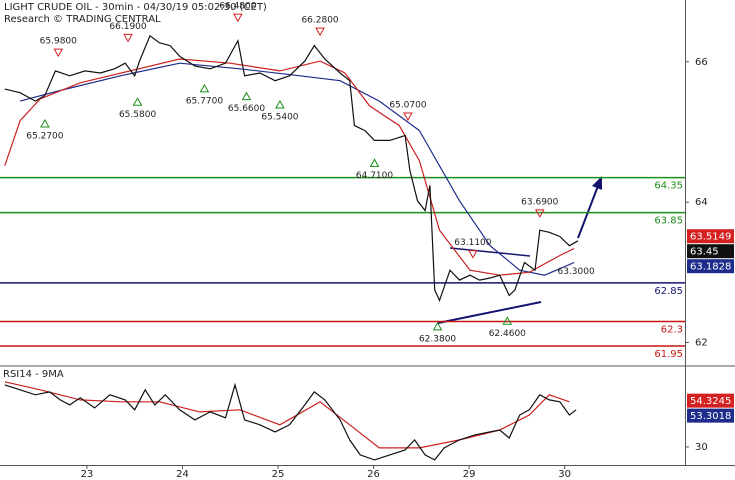  I want to click on peak-label: 63.1100, so click(472, 243).